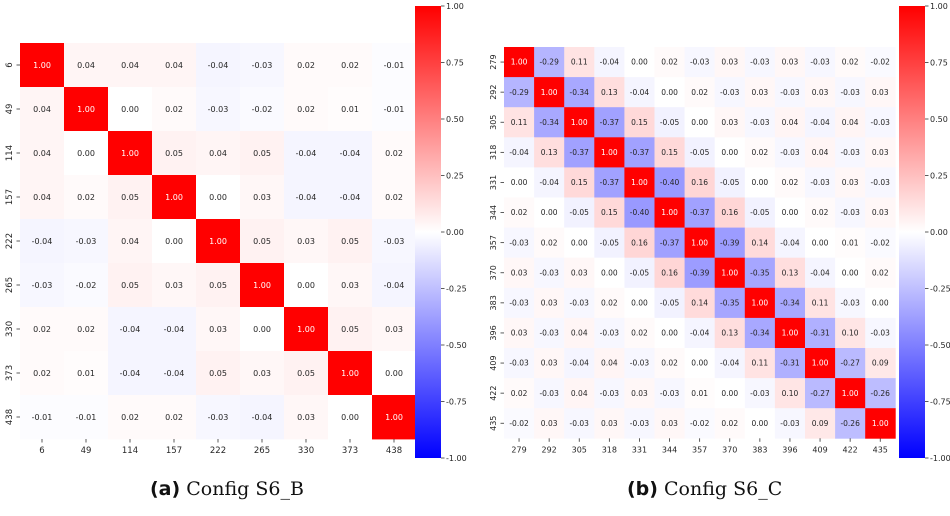 Image resolution: width=950 pixels, height=516 pixels. I want to click on caption-b-text: Config S6_C, so click(723, 489).